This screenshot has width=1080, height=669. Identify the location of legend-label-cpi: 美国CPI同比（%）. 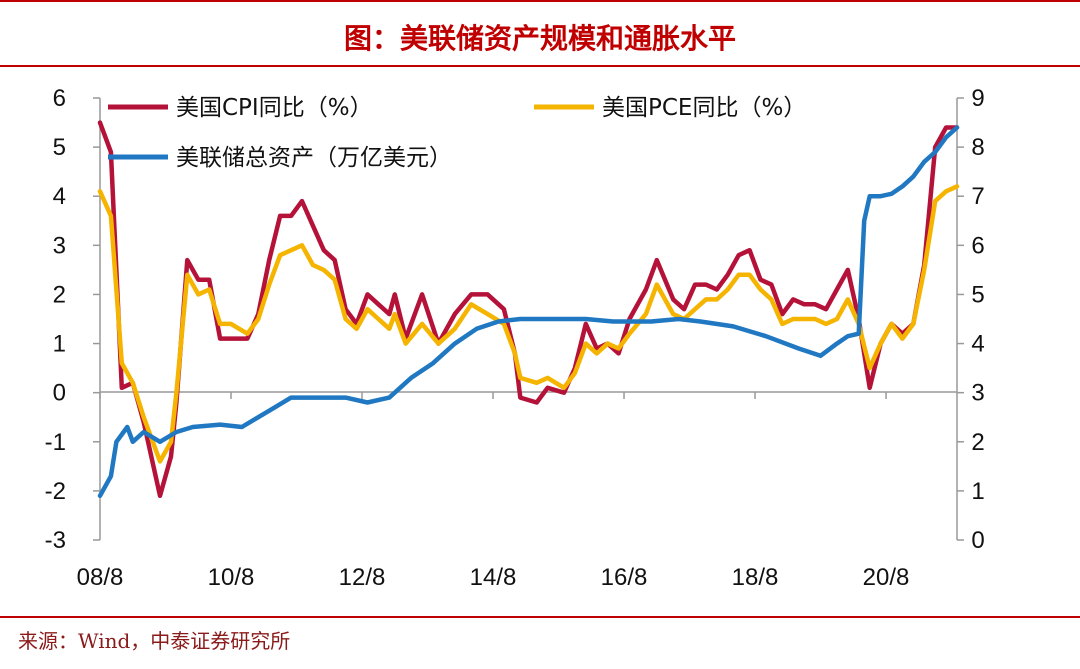
(274, 108).